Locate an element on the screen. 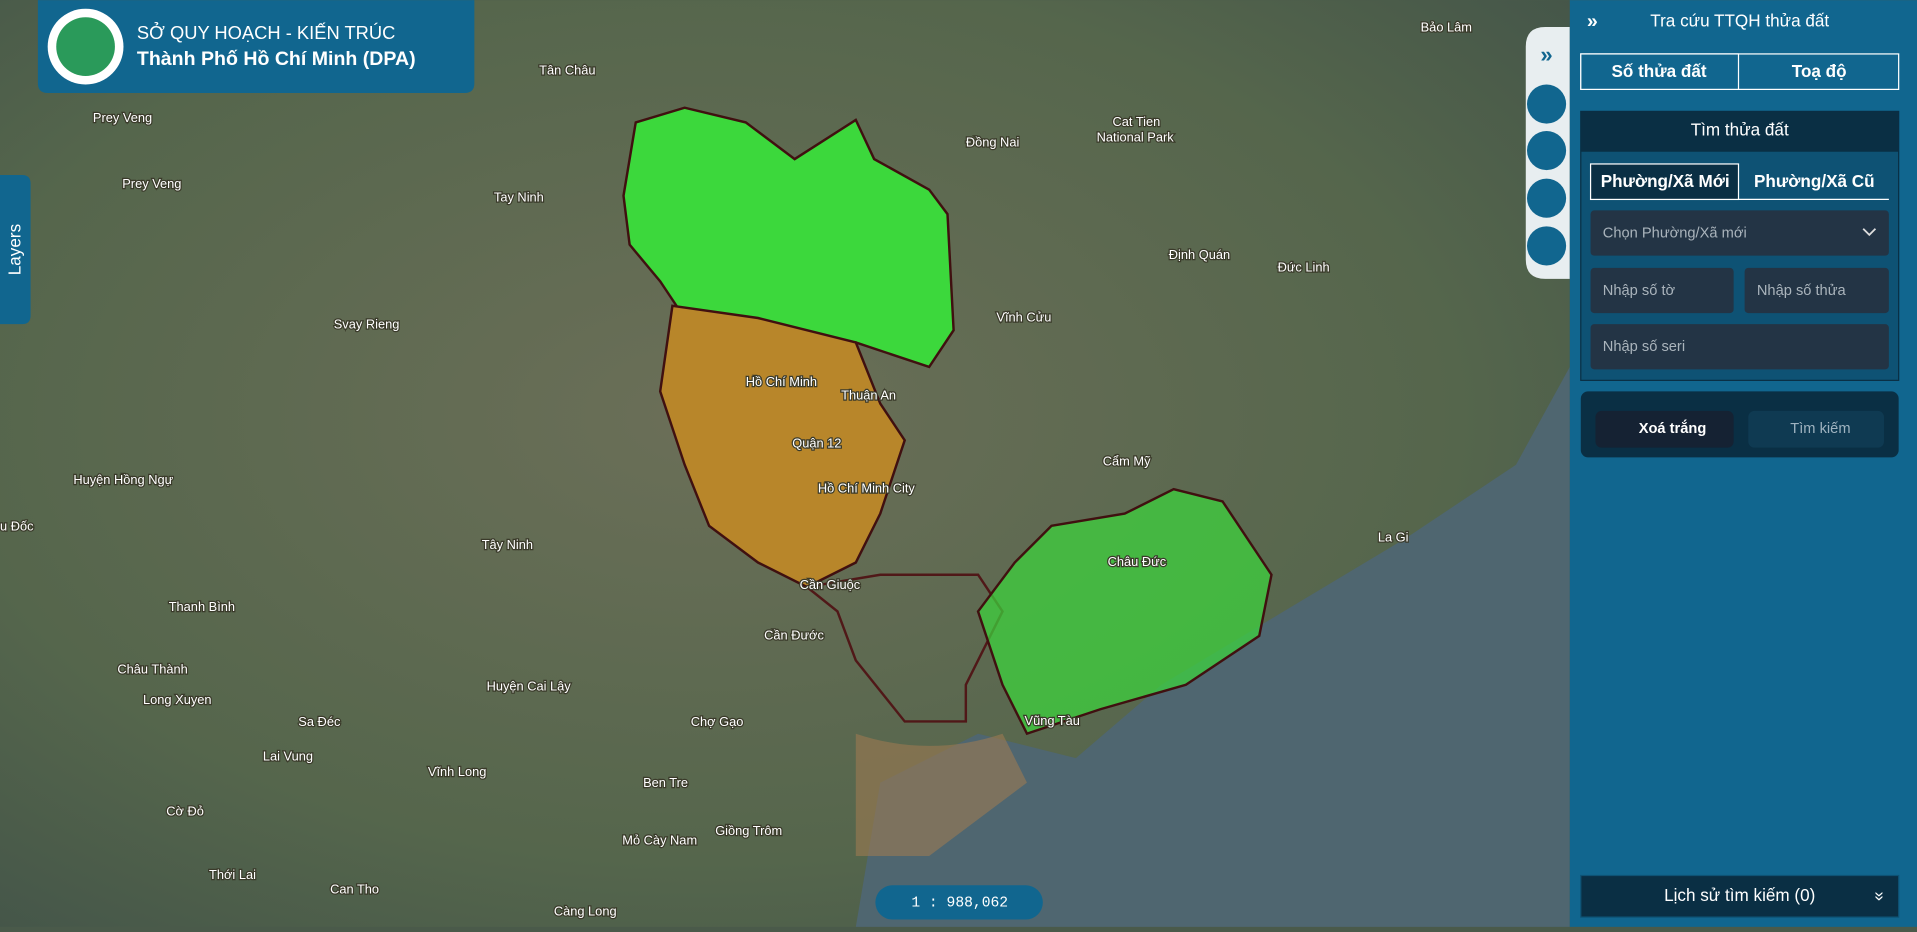 The height and width of the screenshot is (932, 1917). clear-button is located at coordinates (1664, 429).